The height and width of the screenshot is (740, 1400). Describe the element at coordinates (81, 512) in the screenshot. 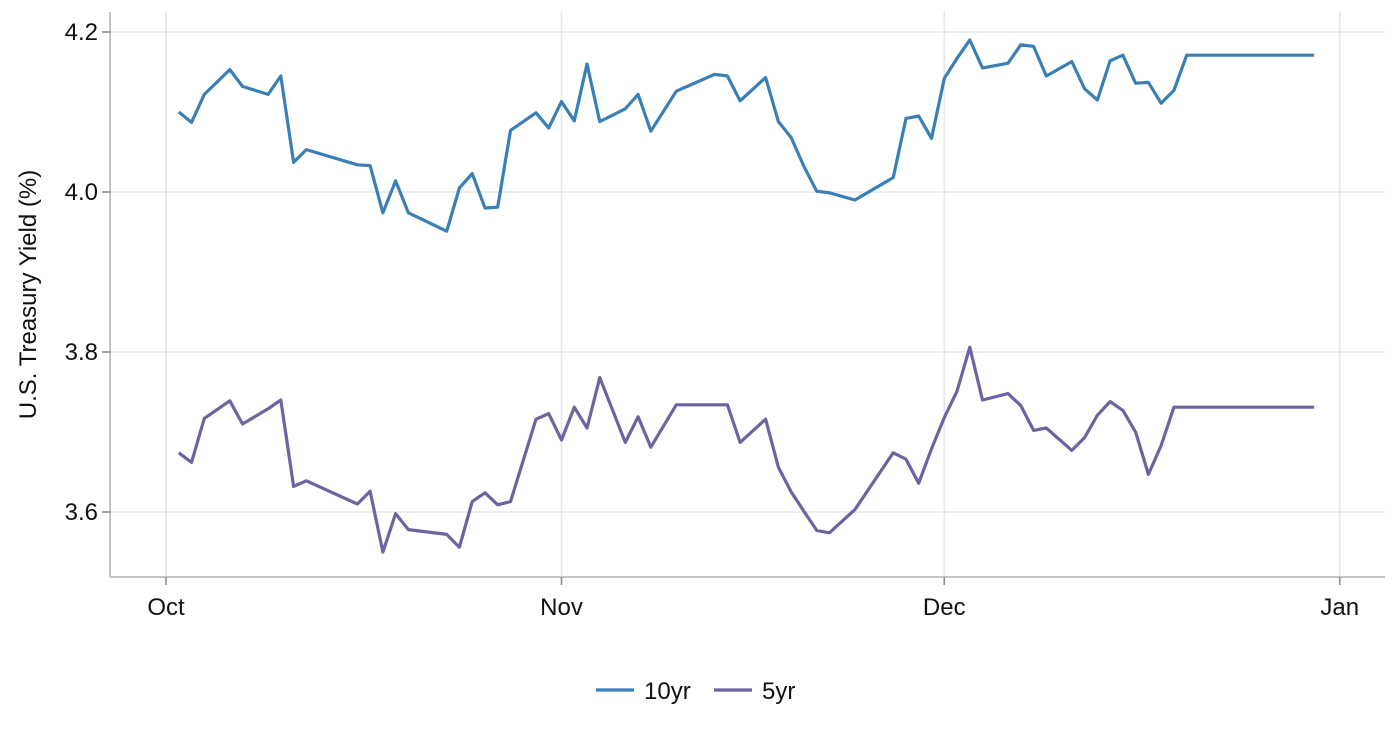

I see `y-tick-label: 3.6` at that location.